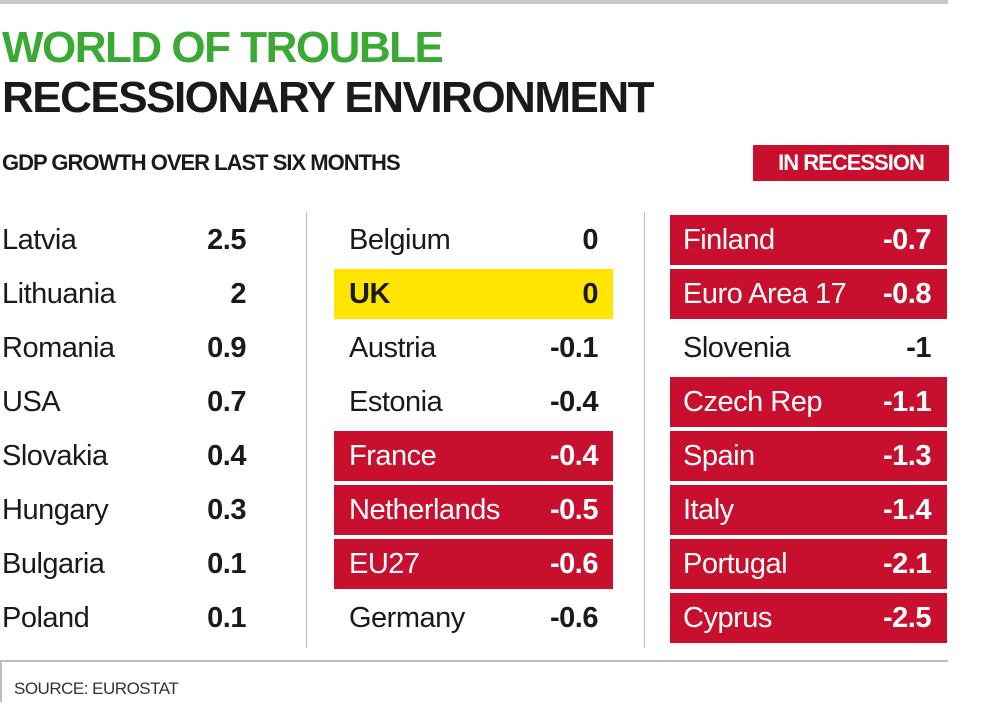 The image size is (982, 726). I want to click on chart-subtitle: GDP GROWTH OVER LAST SIX MONTHS, so click(201, 162).